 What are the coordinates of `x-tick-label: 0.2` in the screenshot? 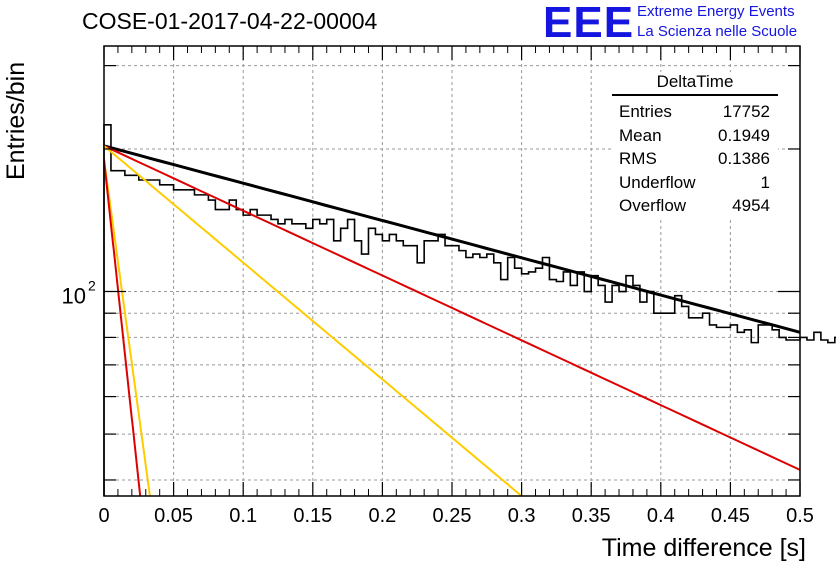 It's located at (382, 516).